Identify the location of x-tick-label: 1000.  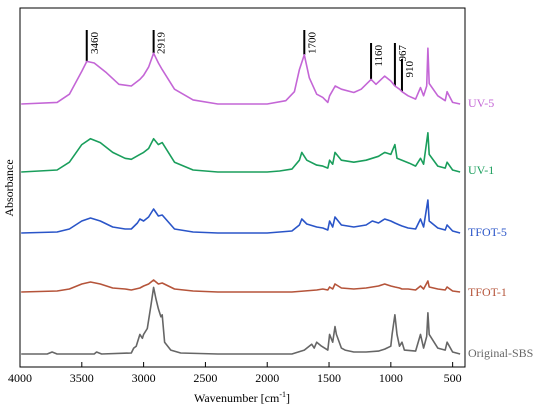
(391, 378).